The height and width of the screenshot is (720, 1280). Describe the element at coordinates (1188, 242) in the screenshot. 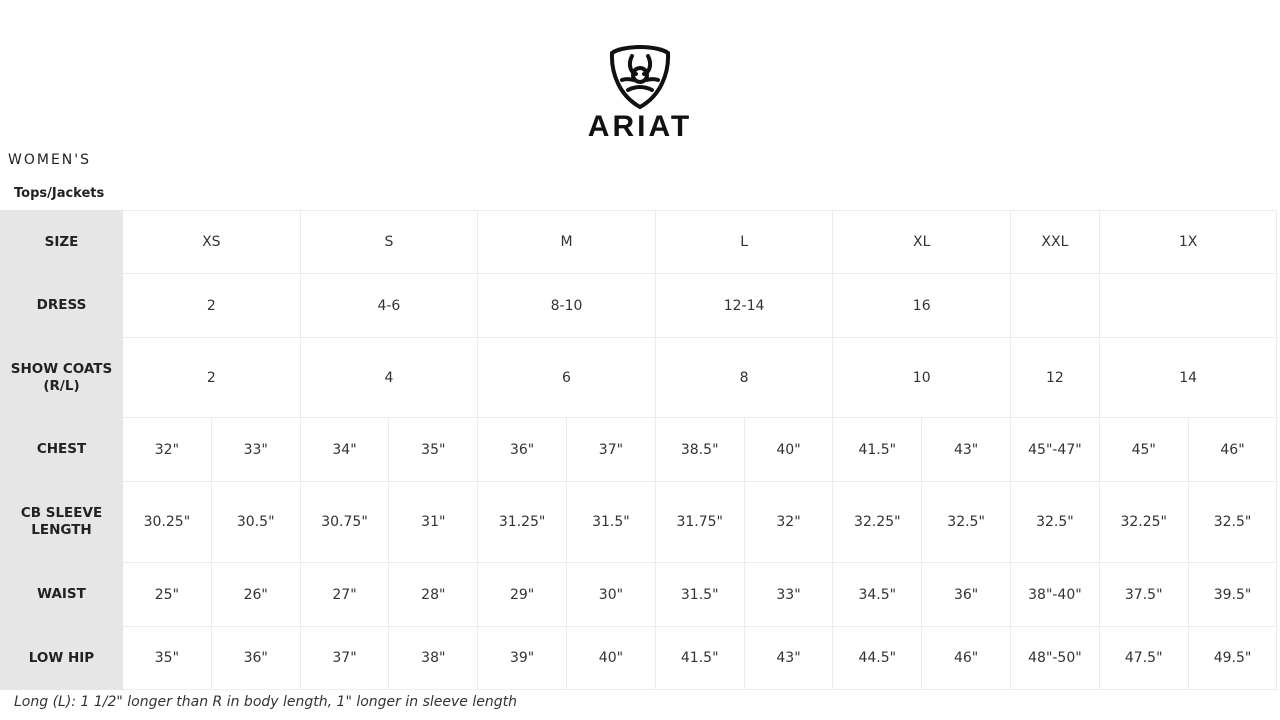

I see `table-cell: 1X` at that location.